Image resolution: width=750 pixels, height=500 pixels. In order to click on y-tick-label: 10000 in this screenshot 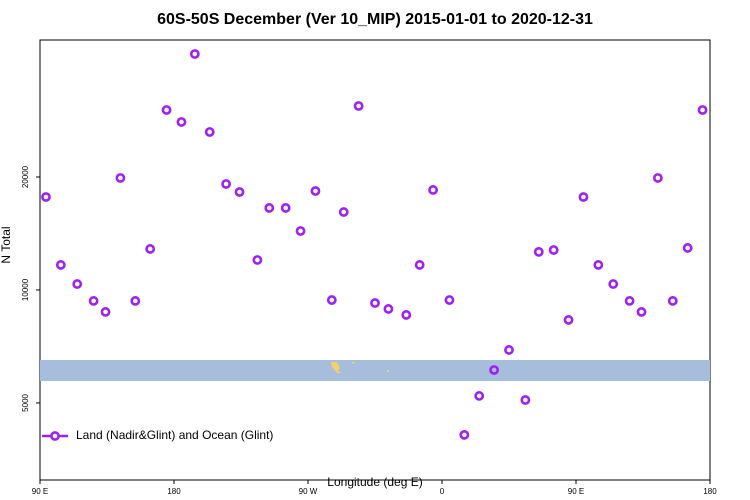, I will do `click(25, 289)`.